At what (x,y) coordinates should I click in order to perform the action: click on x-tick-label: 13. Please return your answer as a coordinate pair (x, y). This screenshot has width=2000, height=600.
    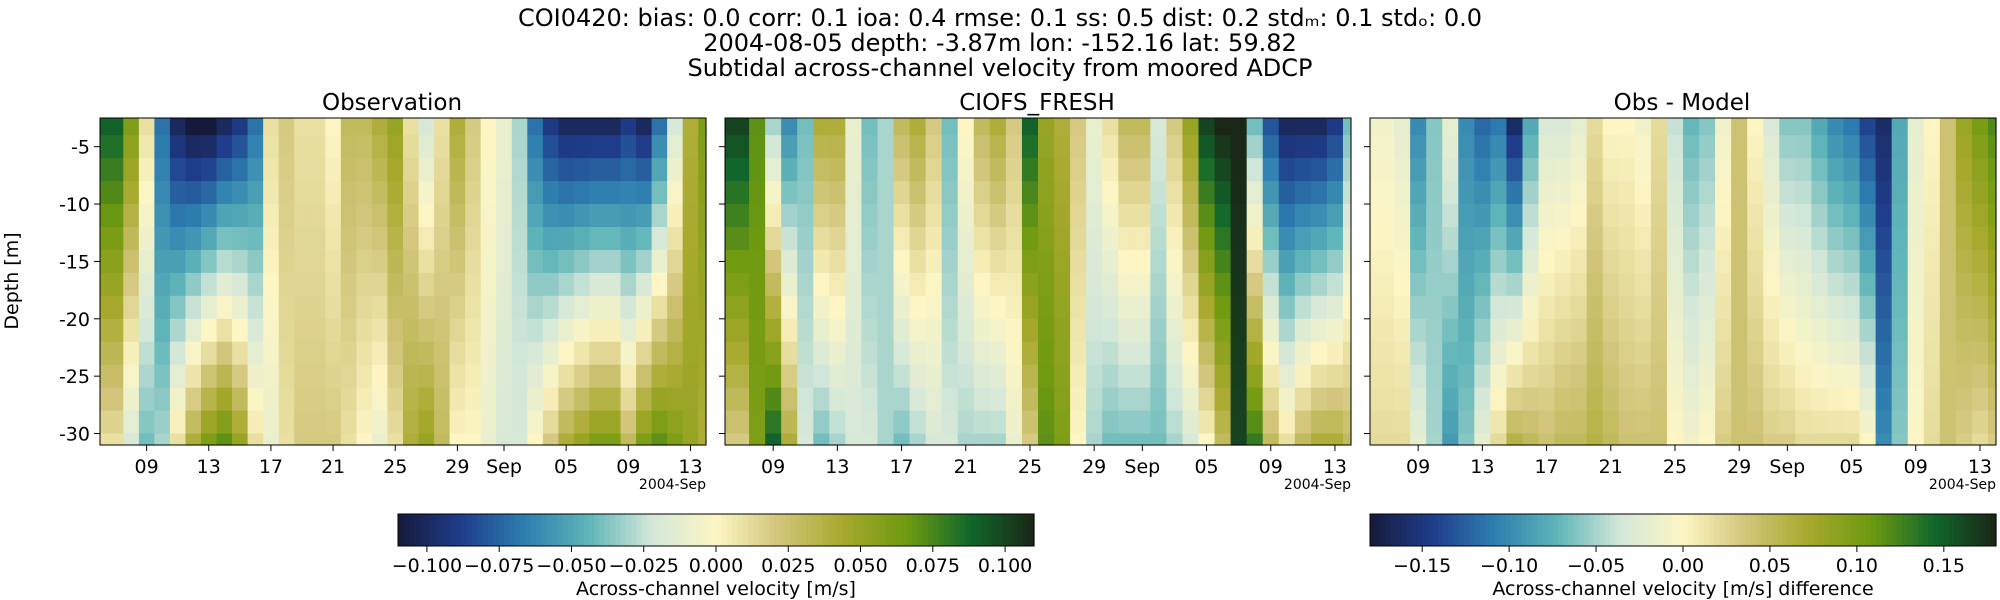
    Looking at the image, I should click on (209, 467).